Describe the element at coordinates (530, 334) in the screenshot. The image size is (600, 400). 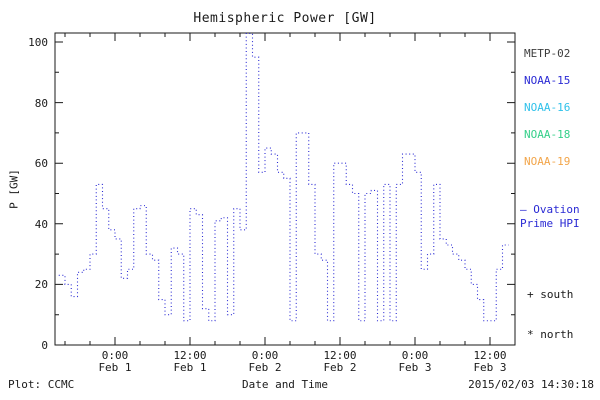
I see `asterisk-icon: *` at that location.